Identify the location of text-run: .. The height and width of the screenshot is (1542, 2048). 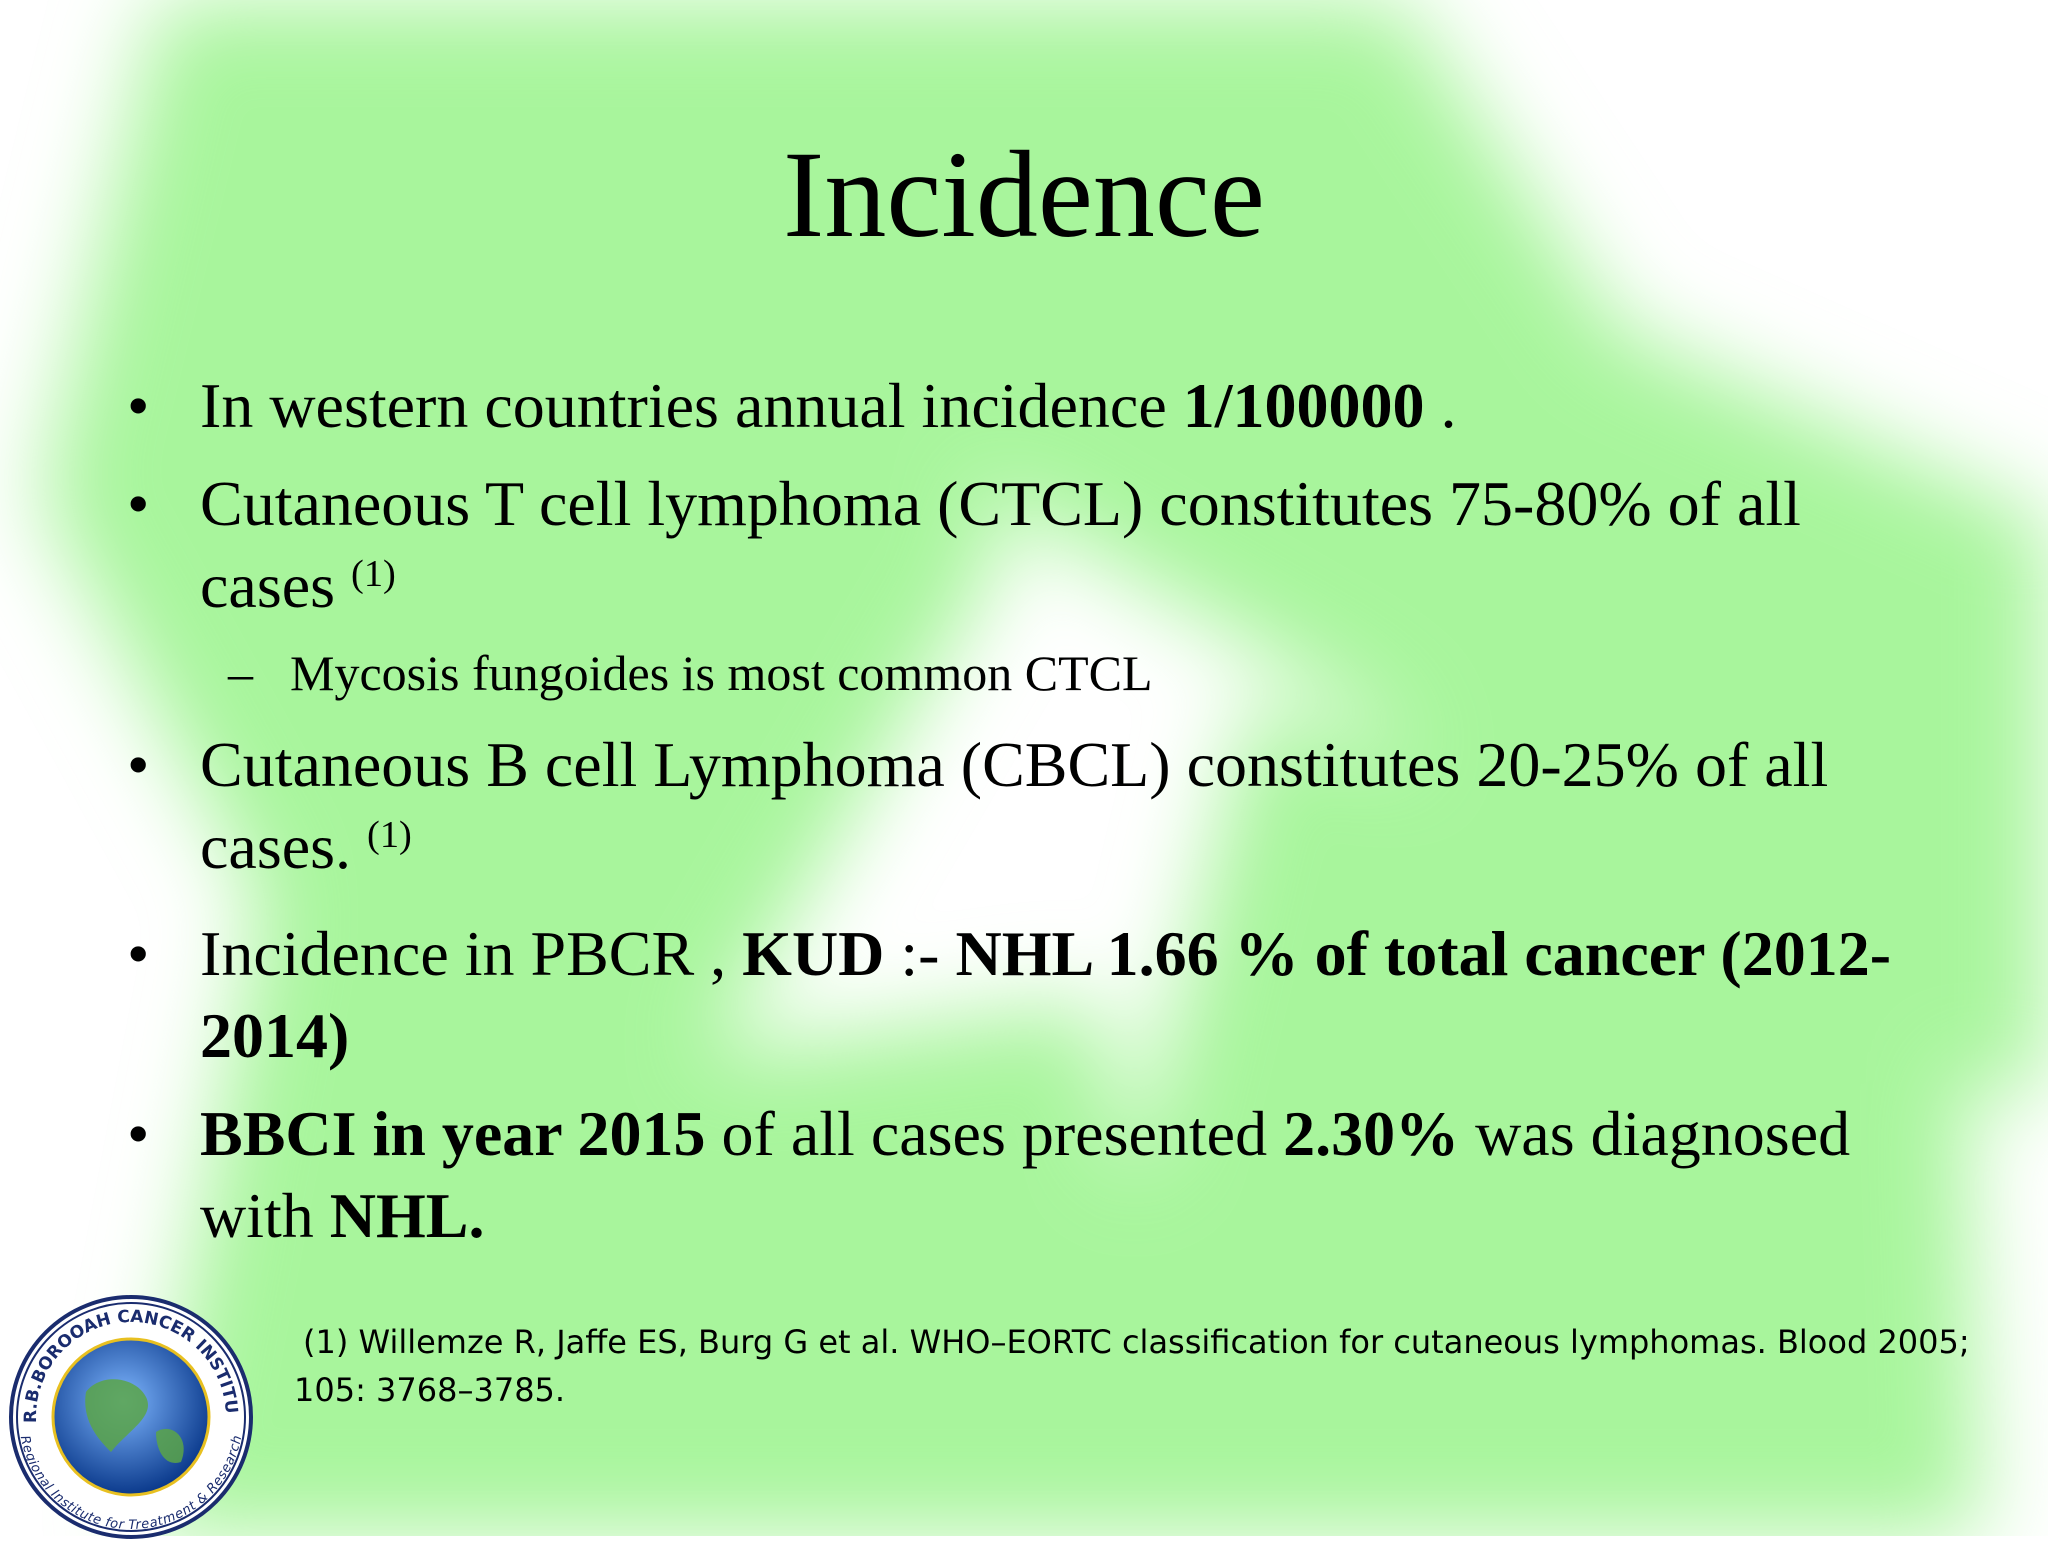
(1440, 405).